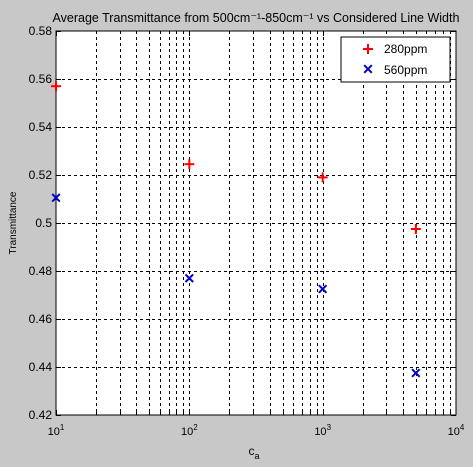 This screenshot has width=473, height=467. I want to click on x-tick-label-exponent: 1, so click(62, 427).